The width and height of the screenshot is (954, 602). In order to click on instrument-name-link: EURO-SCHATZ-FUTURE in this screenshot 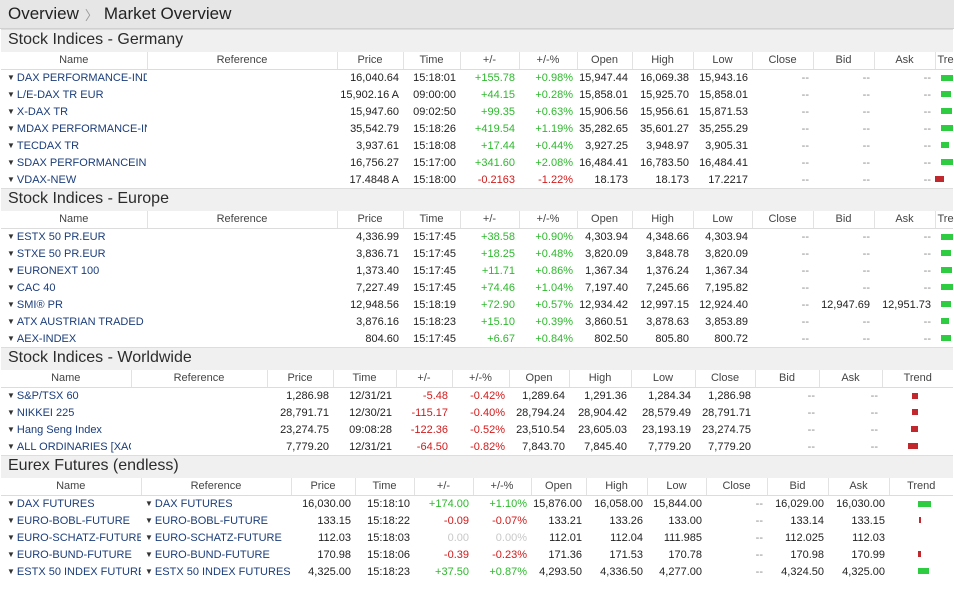, I will do `click(78, 537)`.